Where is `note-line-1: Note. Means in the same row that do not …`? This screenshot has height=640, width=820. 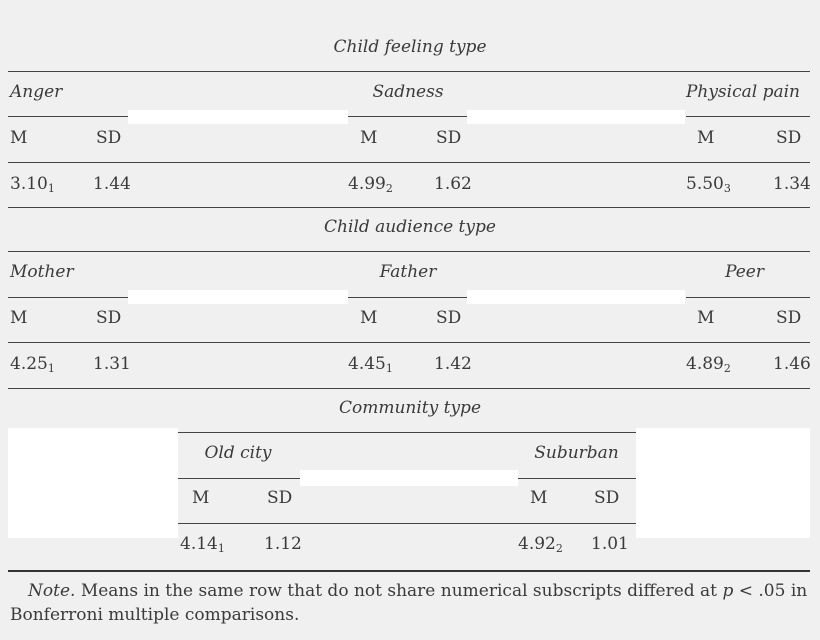 note-line-1: Note. Means in the same row that do not … is located at coordinates (410, 591).